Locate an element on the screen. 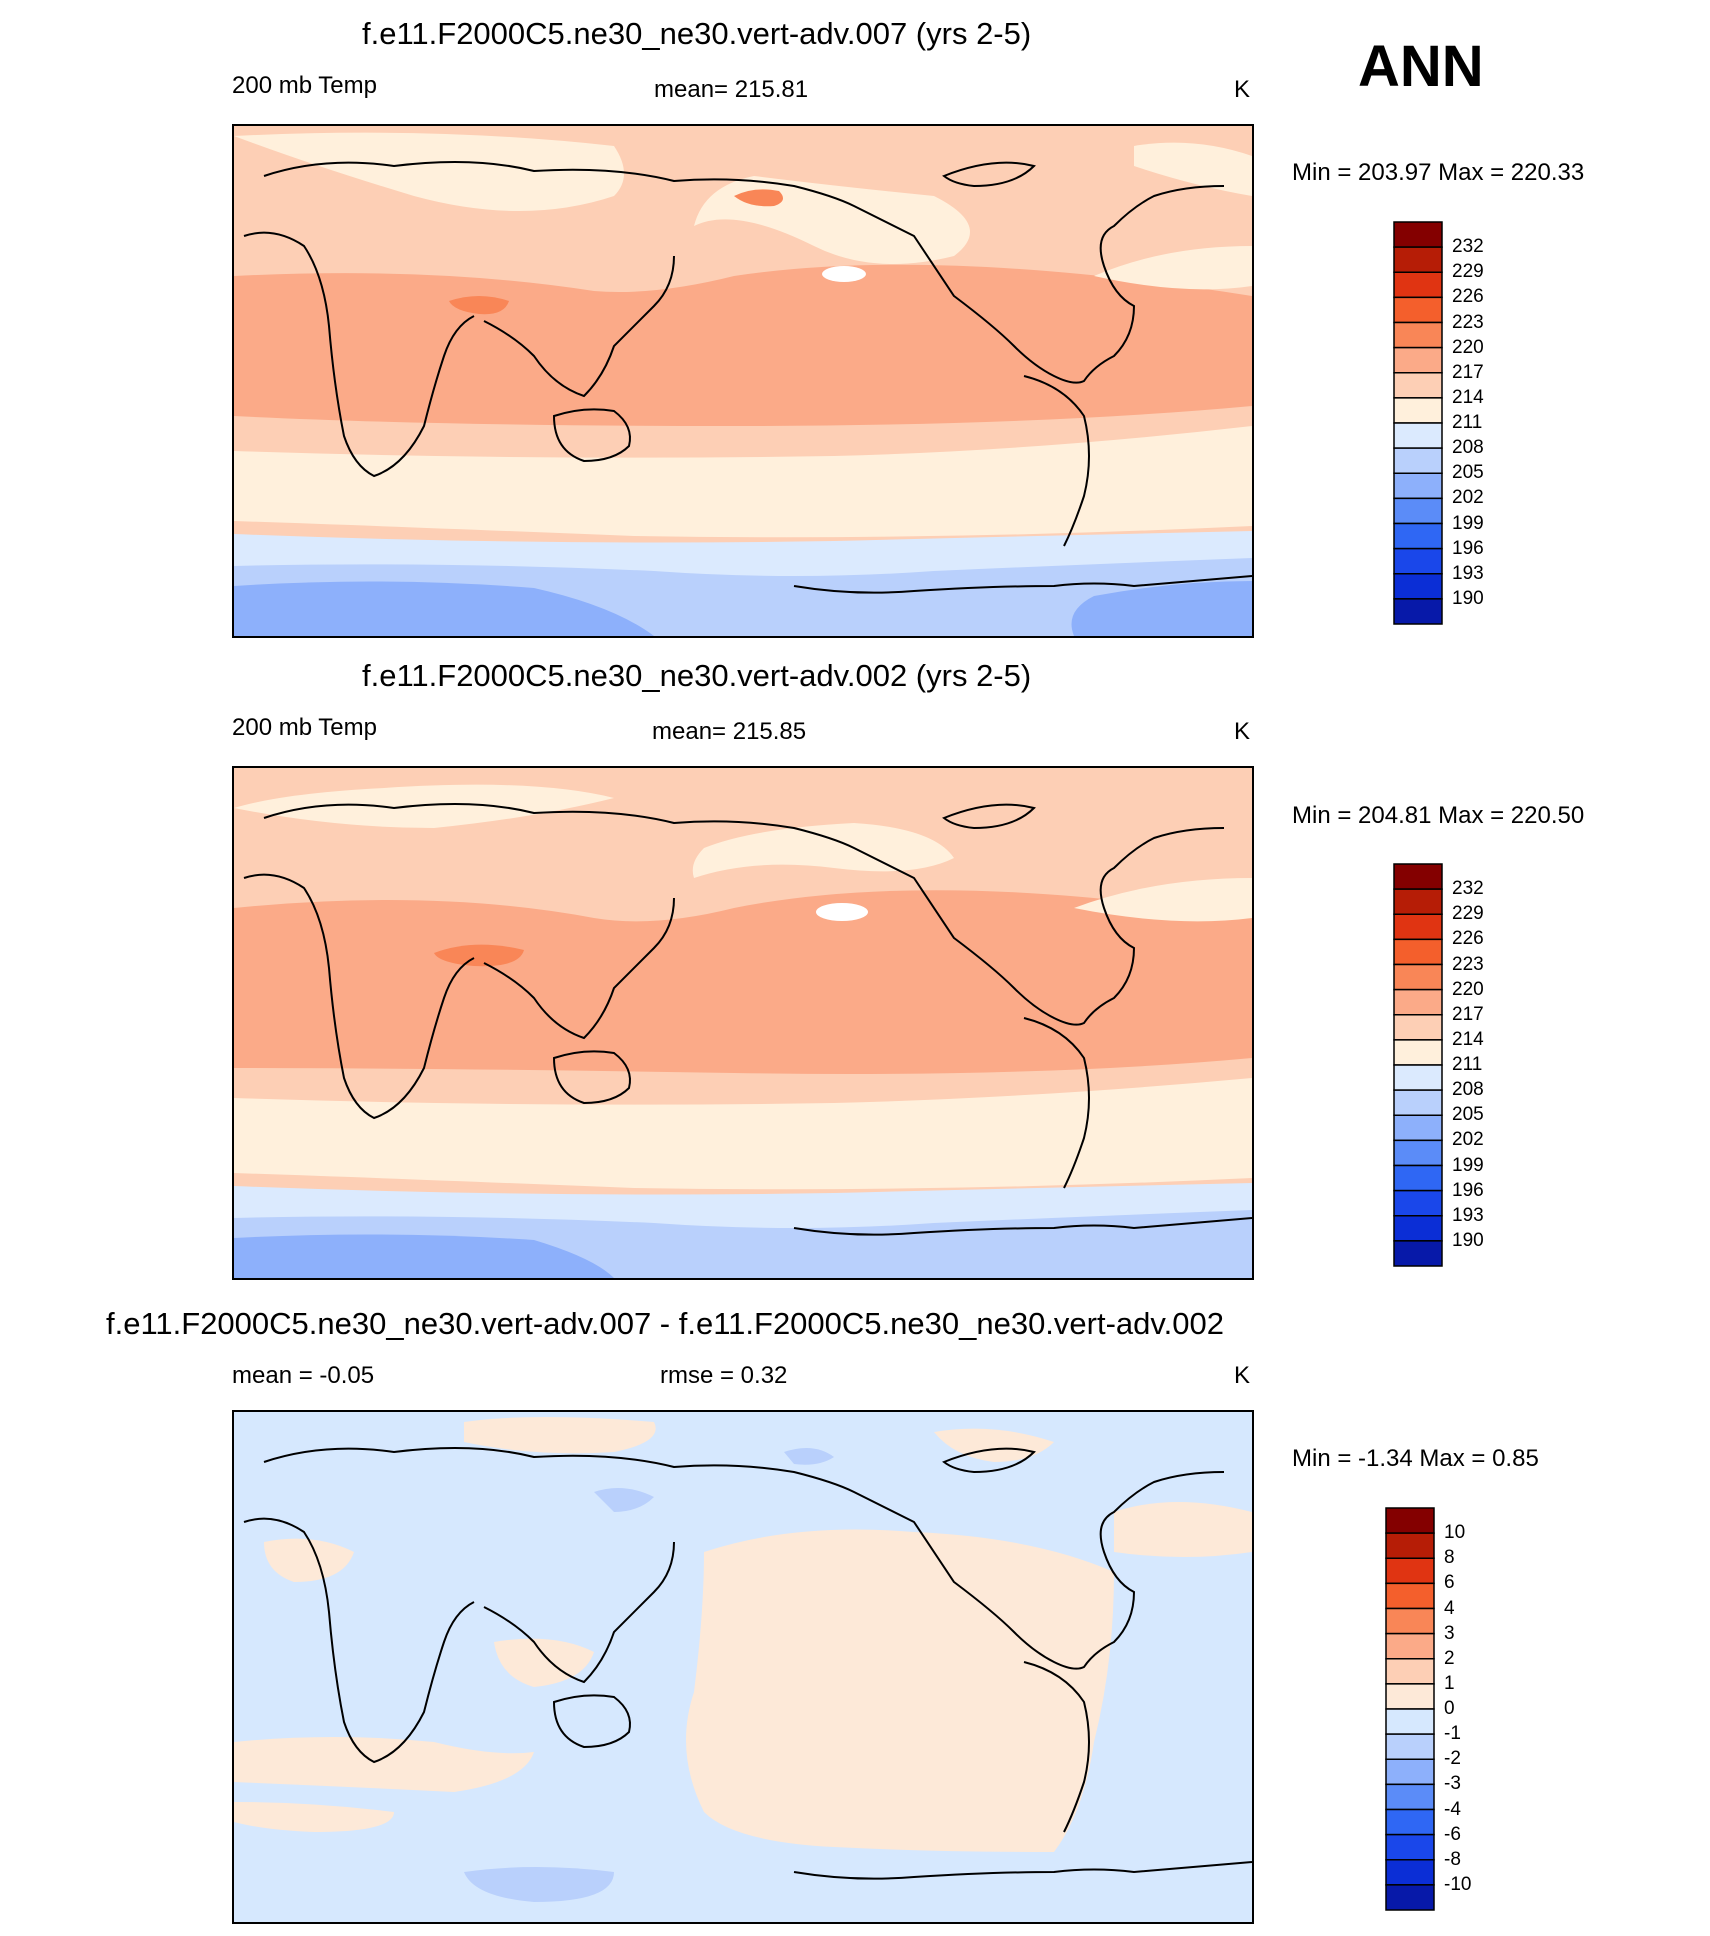 The width and height of the screenshot is (1710, 1936). colorbar-tick-label: 10 is located at coordinates (1455, 1533).